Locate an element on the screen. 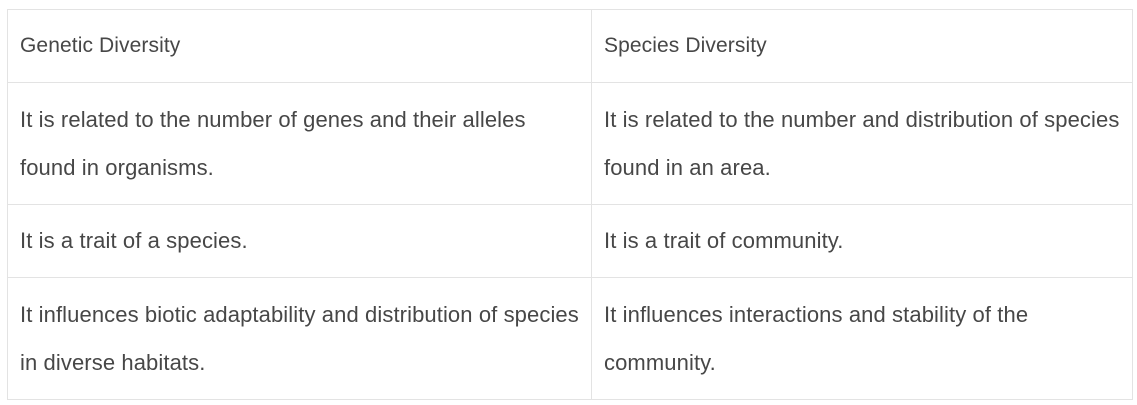  species-cell: It is a trait of community. is located at coordinates (862, 241).